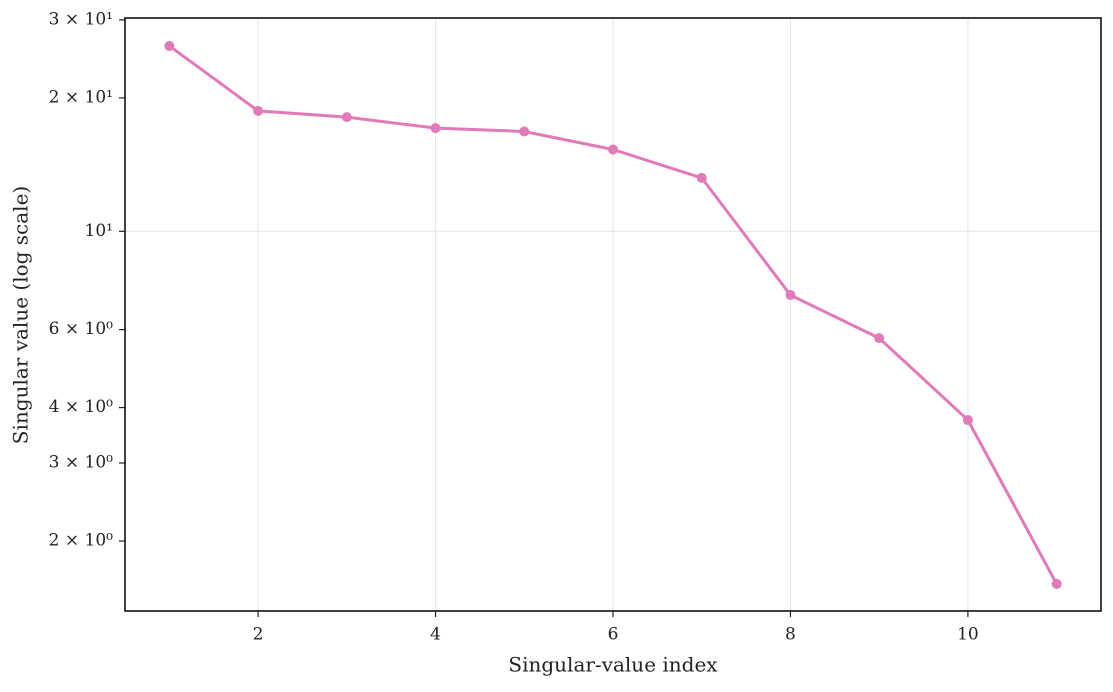  I want to click on y-tick-label: 3 × 10⁰, so click(81, 462).